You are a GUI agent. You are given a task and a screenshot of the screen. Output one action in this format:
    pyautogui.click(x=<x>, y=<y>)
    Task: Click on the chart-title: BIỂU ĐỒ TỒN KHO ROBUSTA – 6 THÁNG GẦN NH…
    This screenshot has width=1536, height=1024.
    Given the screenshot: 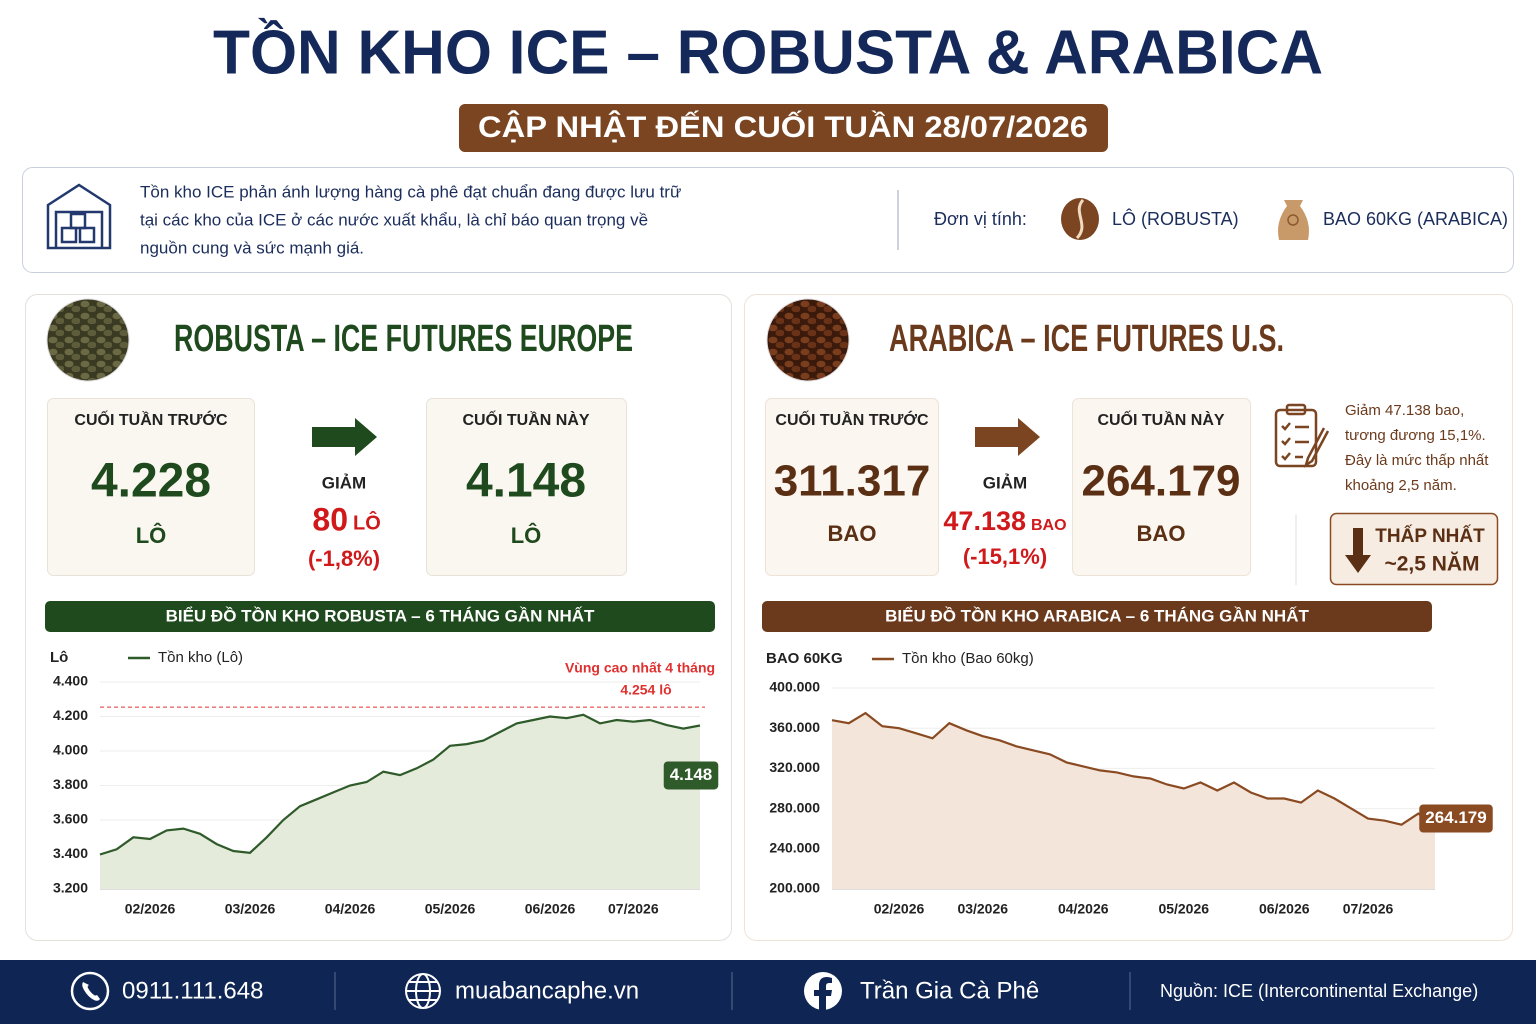 What is the action you would take?
    pyautogui.click(x=380, y=615)
    